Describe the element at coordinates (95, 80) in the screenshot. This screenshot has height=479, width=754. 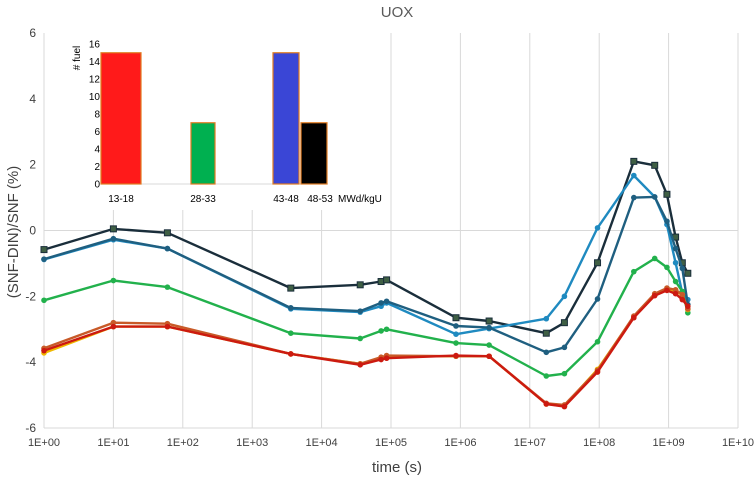
I see `inset-y-tick-label: 12` at that location.